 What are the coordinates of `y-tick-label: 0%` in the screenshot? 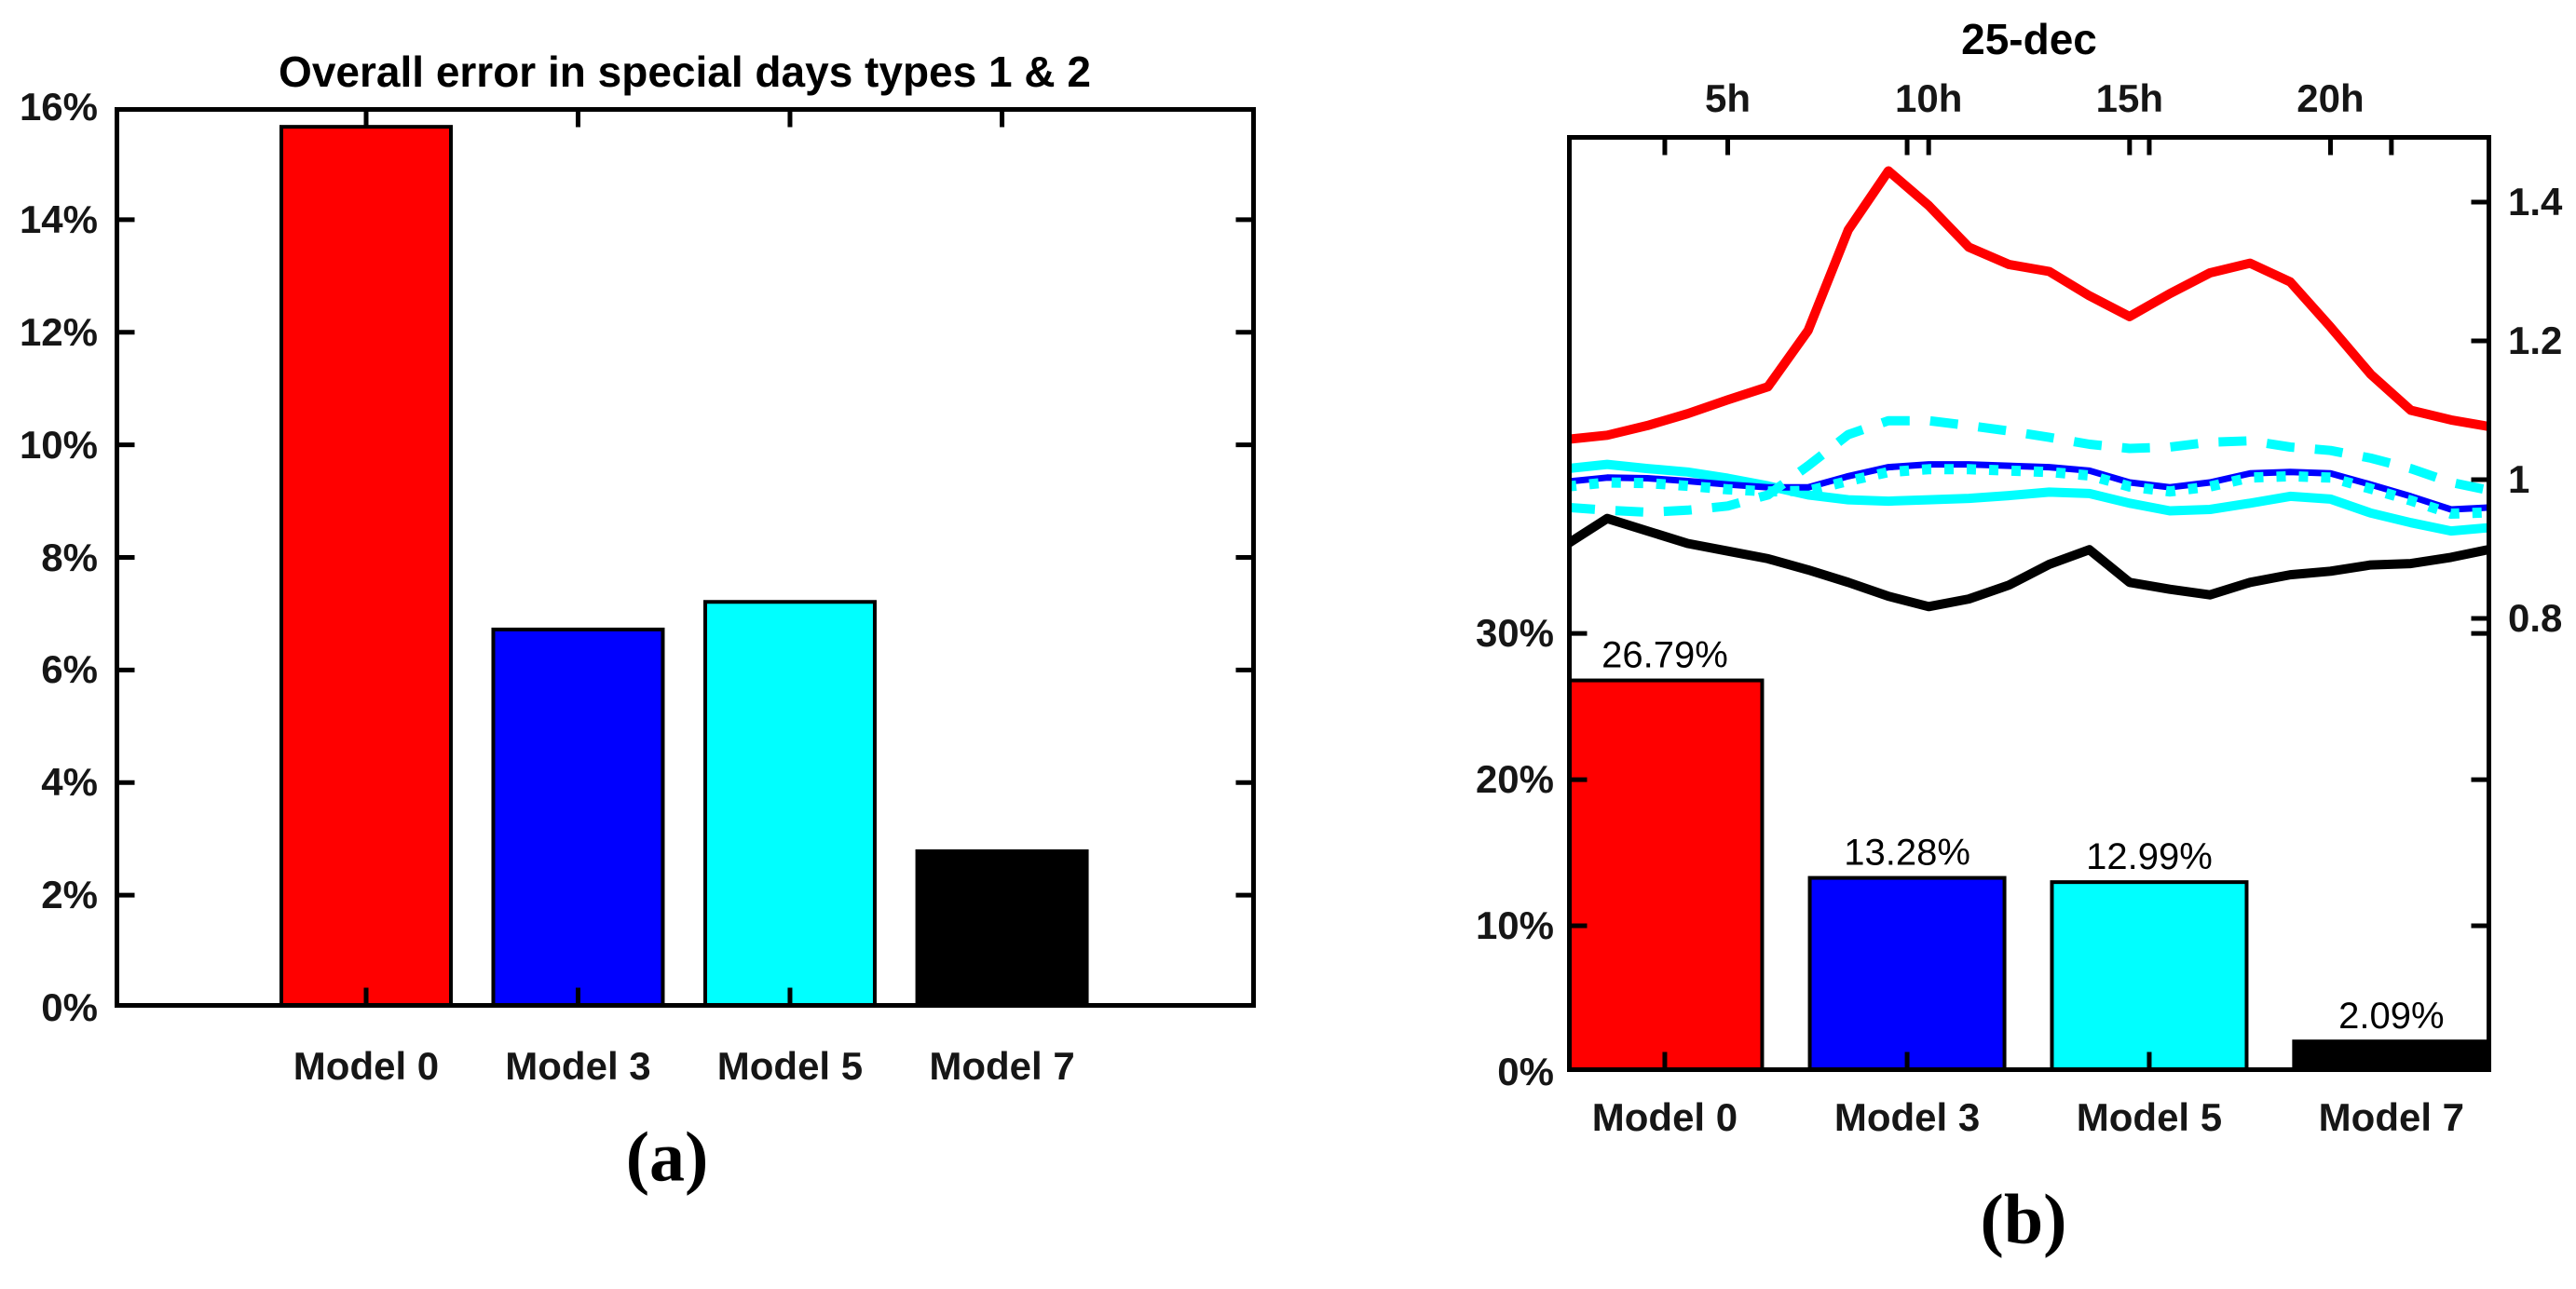 It's located at (69, 1007).